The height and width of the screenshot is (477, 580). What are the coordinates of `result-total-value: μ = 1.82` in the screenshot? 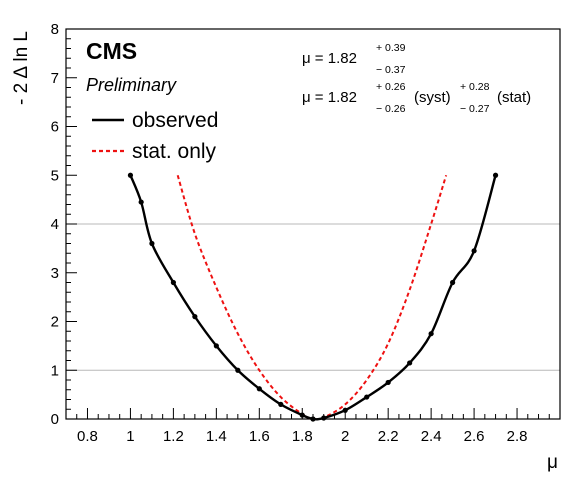 It's located at (329, 58).